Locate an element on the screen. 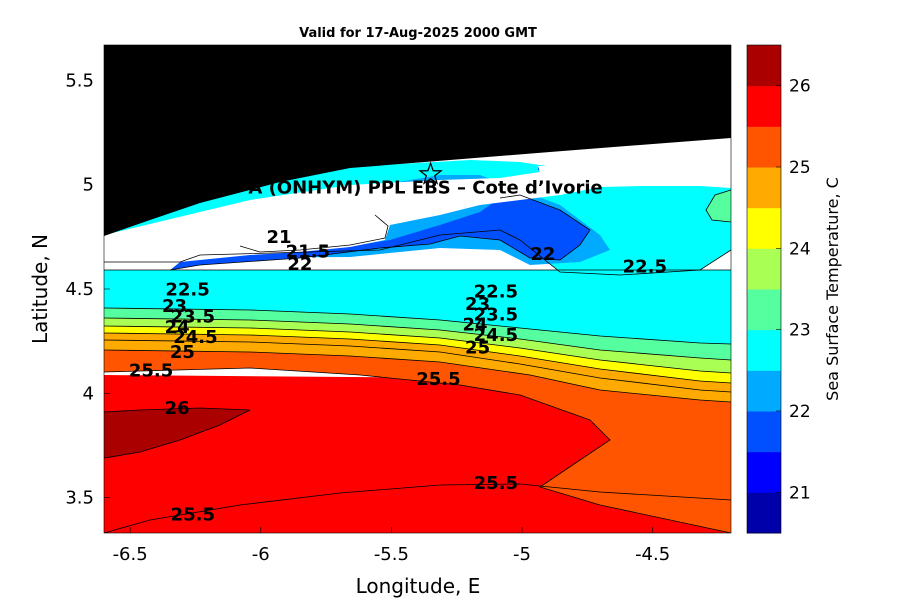  colorbar-tick-label: 26 is located at coordinates (800, 87).